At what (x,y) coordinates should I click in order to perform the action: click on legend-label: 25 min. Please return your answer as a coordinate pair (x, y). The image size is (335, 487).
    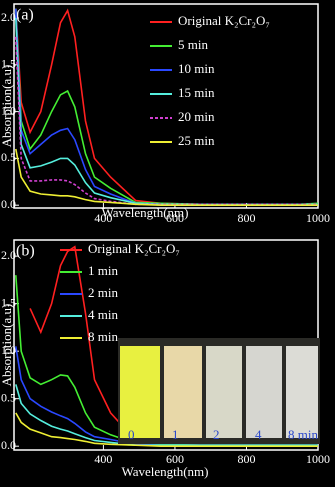
    Looking at the image, I should click on (196, 140).